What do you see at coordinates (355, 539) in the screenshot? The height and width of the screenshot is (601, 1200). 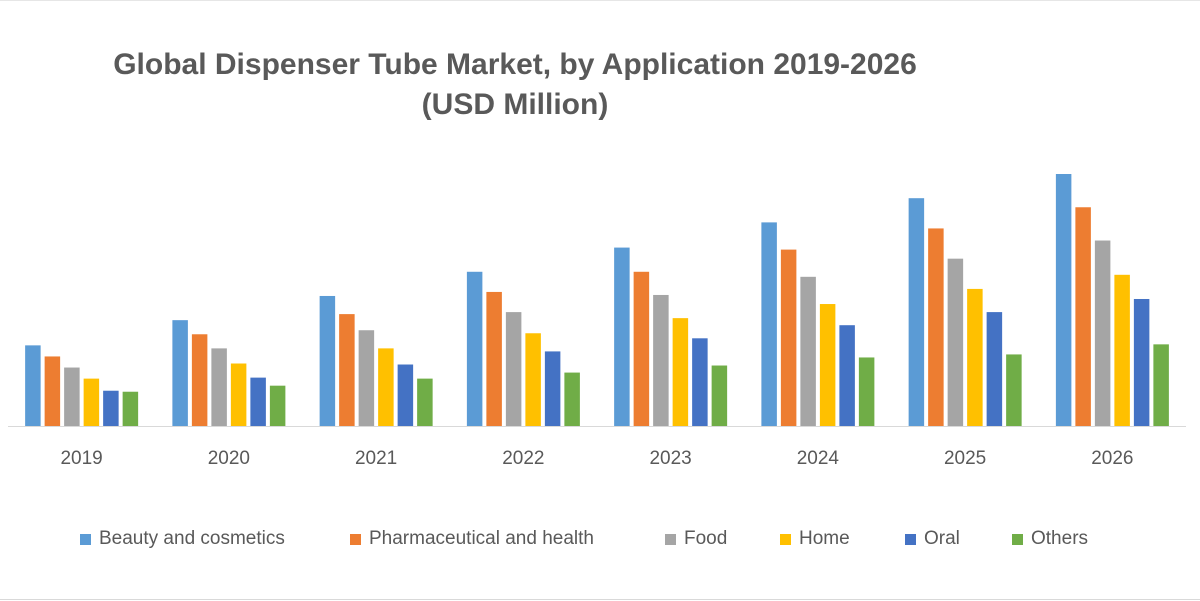 I see `legend-swatch-pharmaceutical-and-health` at bounding box center [355, 539].